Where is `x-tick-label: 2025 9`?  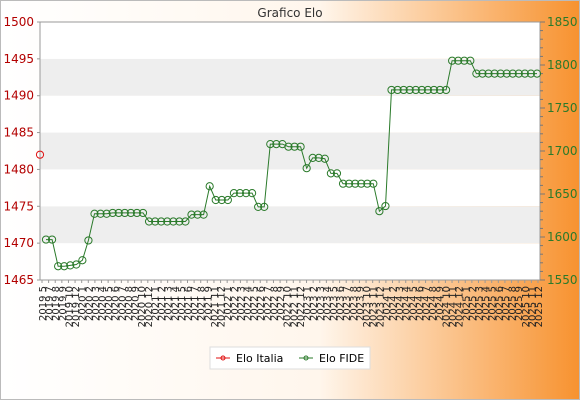 x-tick-label: 2025 9 is located at coordinates (519, 303).